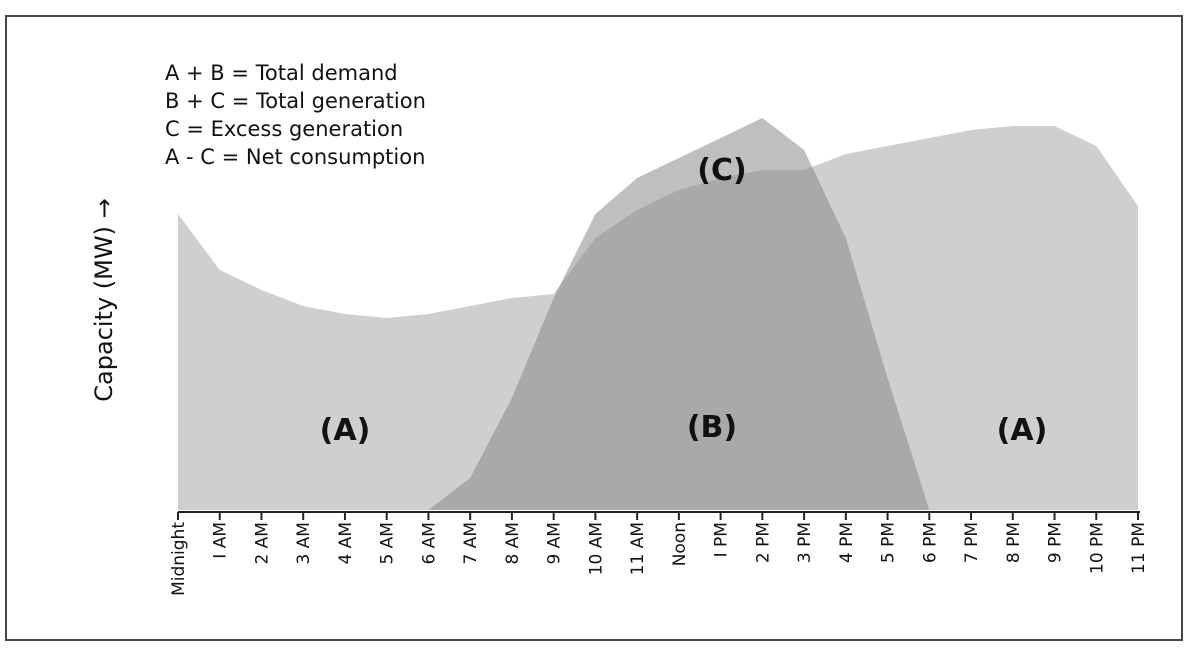 This screenshot has width=1186, height=648. What do you see at coordinates (262, 543) in the screenshot?
I see `x-tick-label: 2 AM` at bounding box center [262, 543].